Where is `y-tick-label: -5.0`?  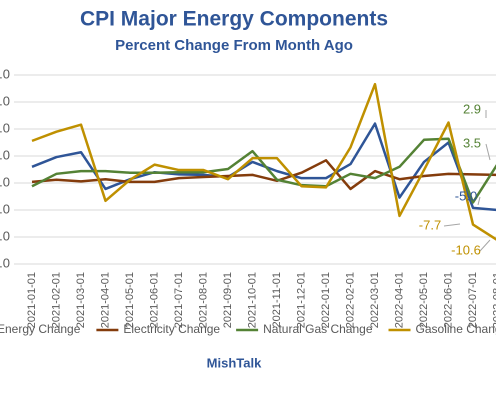 y-tick-label: -5.0 is located at coordinates (5, 208).